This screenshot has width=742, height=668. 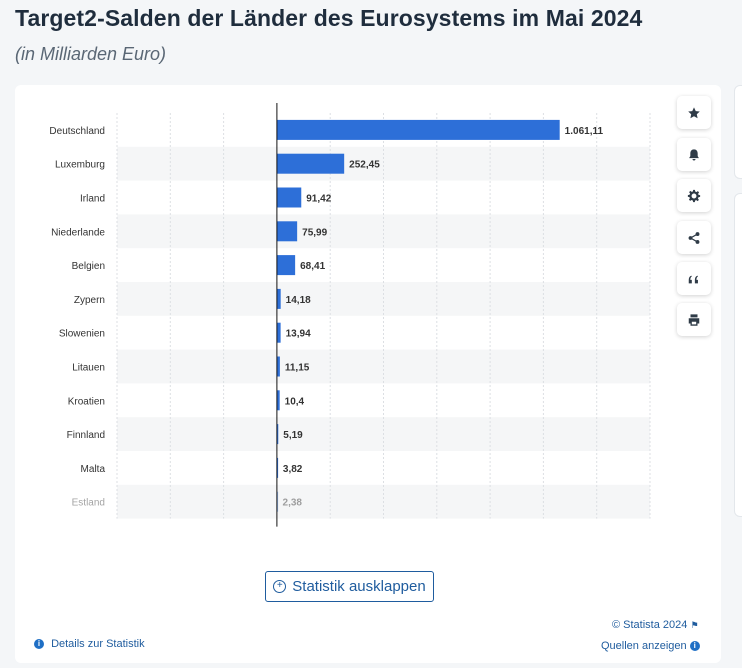 I want to click on category-label: Belgien, so click(x=88, y=266).